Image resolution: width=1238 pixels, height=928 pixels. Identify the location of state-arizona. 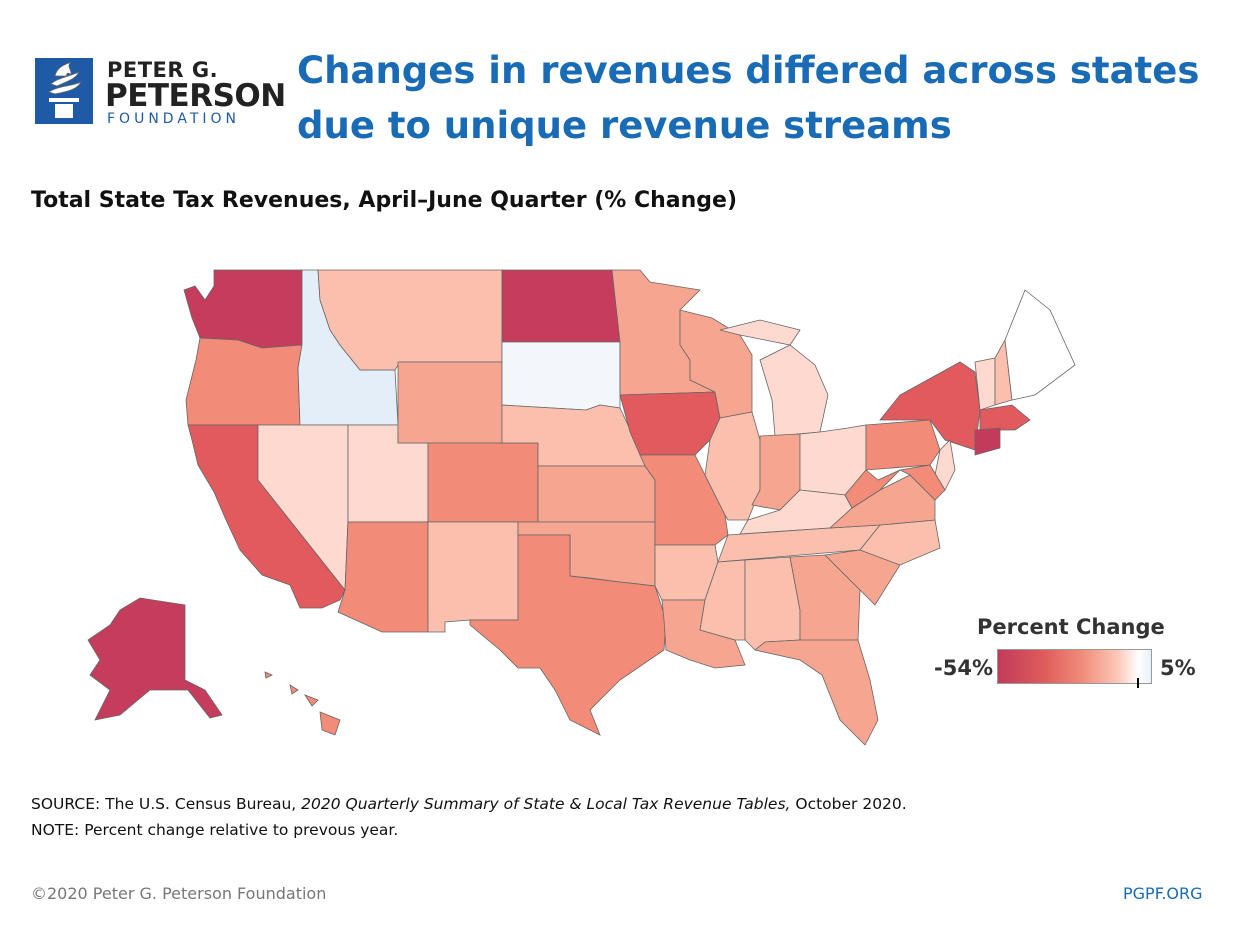
(383, 577).